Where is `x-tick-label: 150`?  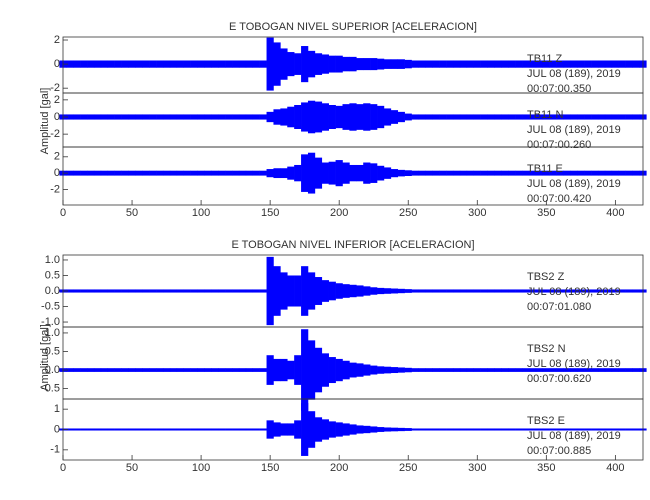 x-tick-label: 150 is located at coordinates (270, 468).